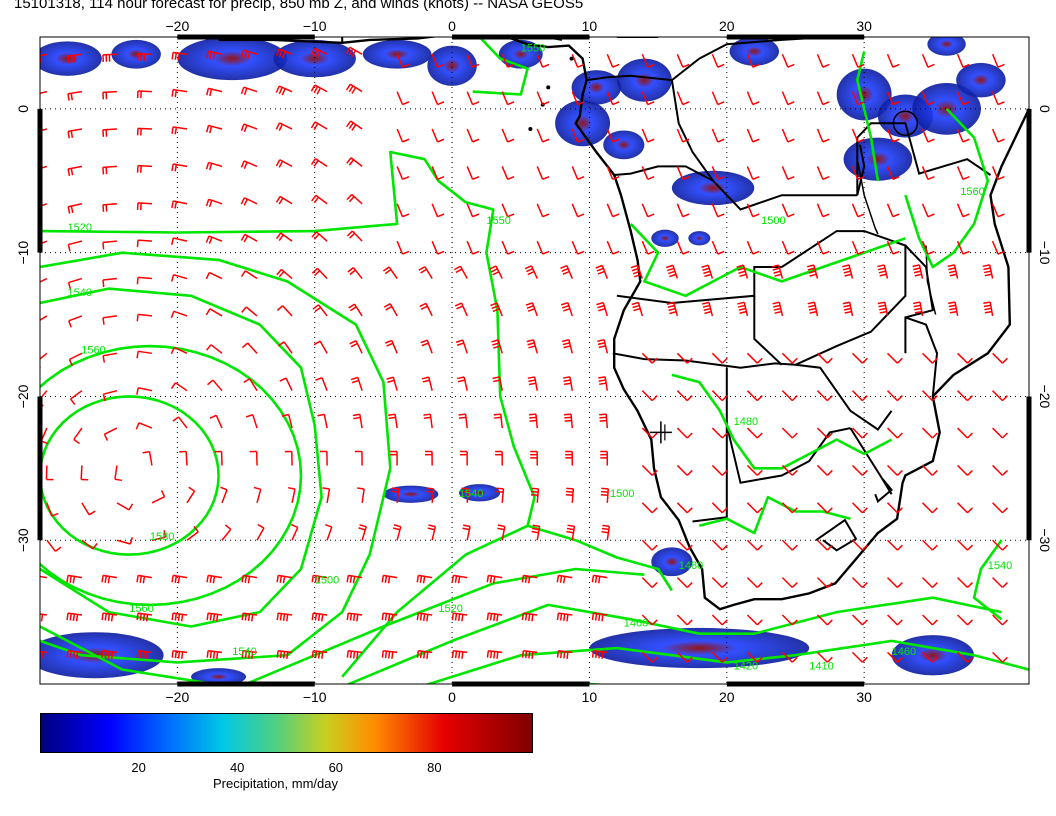 This screenshot has width=1056, height=816. Describe the element at coordinates (905, 123) in the screenshot. I see `lake-victoria` at that location.